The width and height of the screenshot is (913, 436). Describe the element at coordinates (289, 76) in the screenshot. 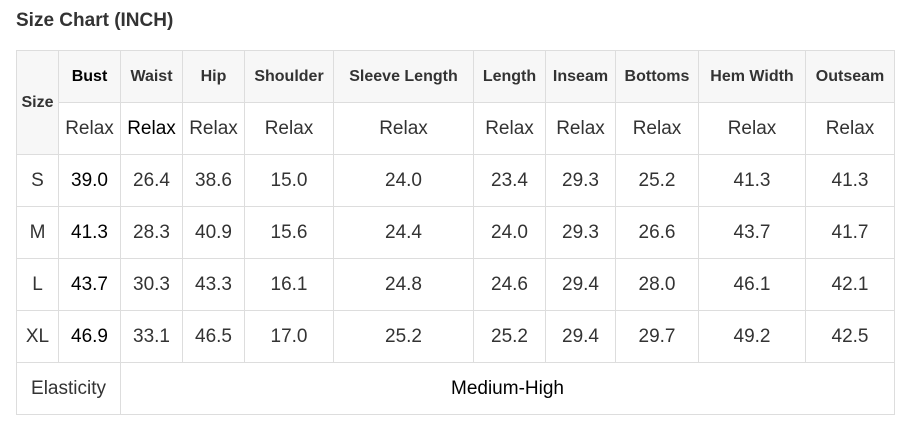

I see `column-header: Shoulder` at that location.